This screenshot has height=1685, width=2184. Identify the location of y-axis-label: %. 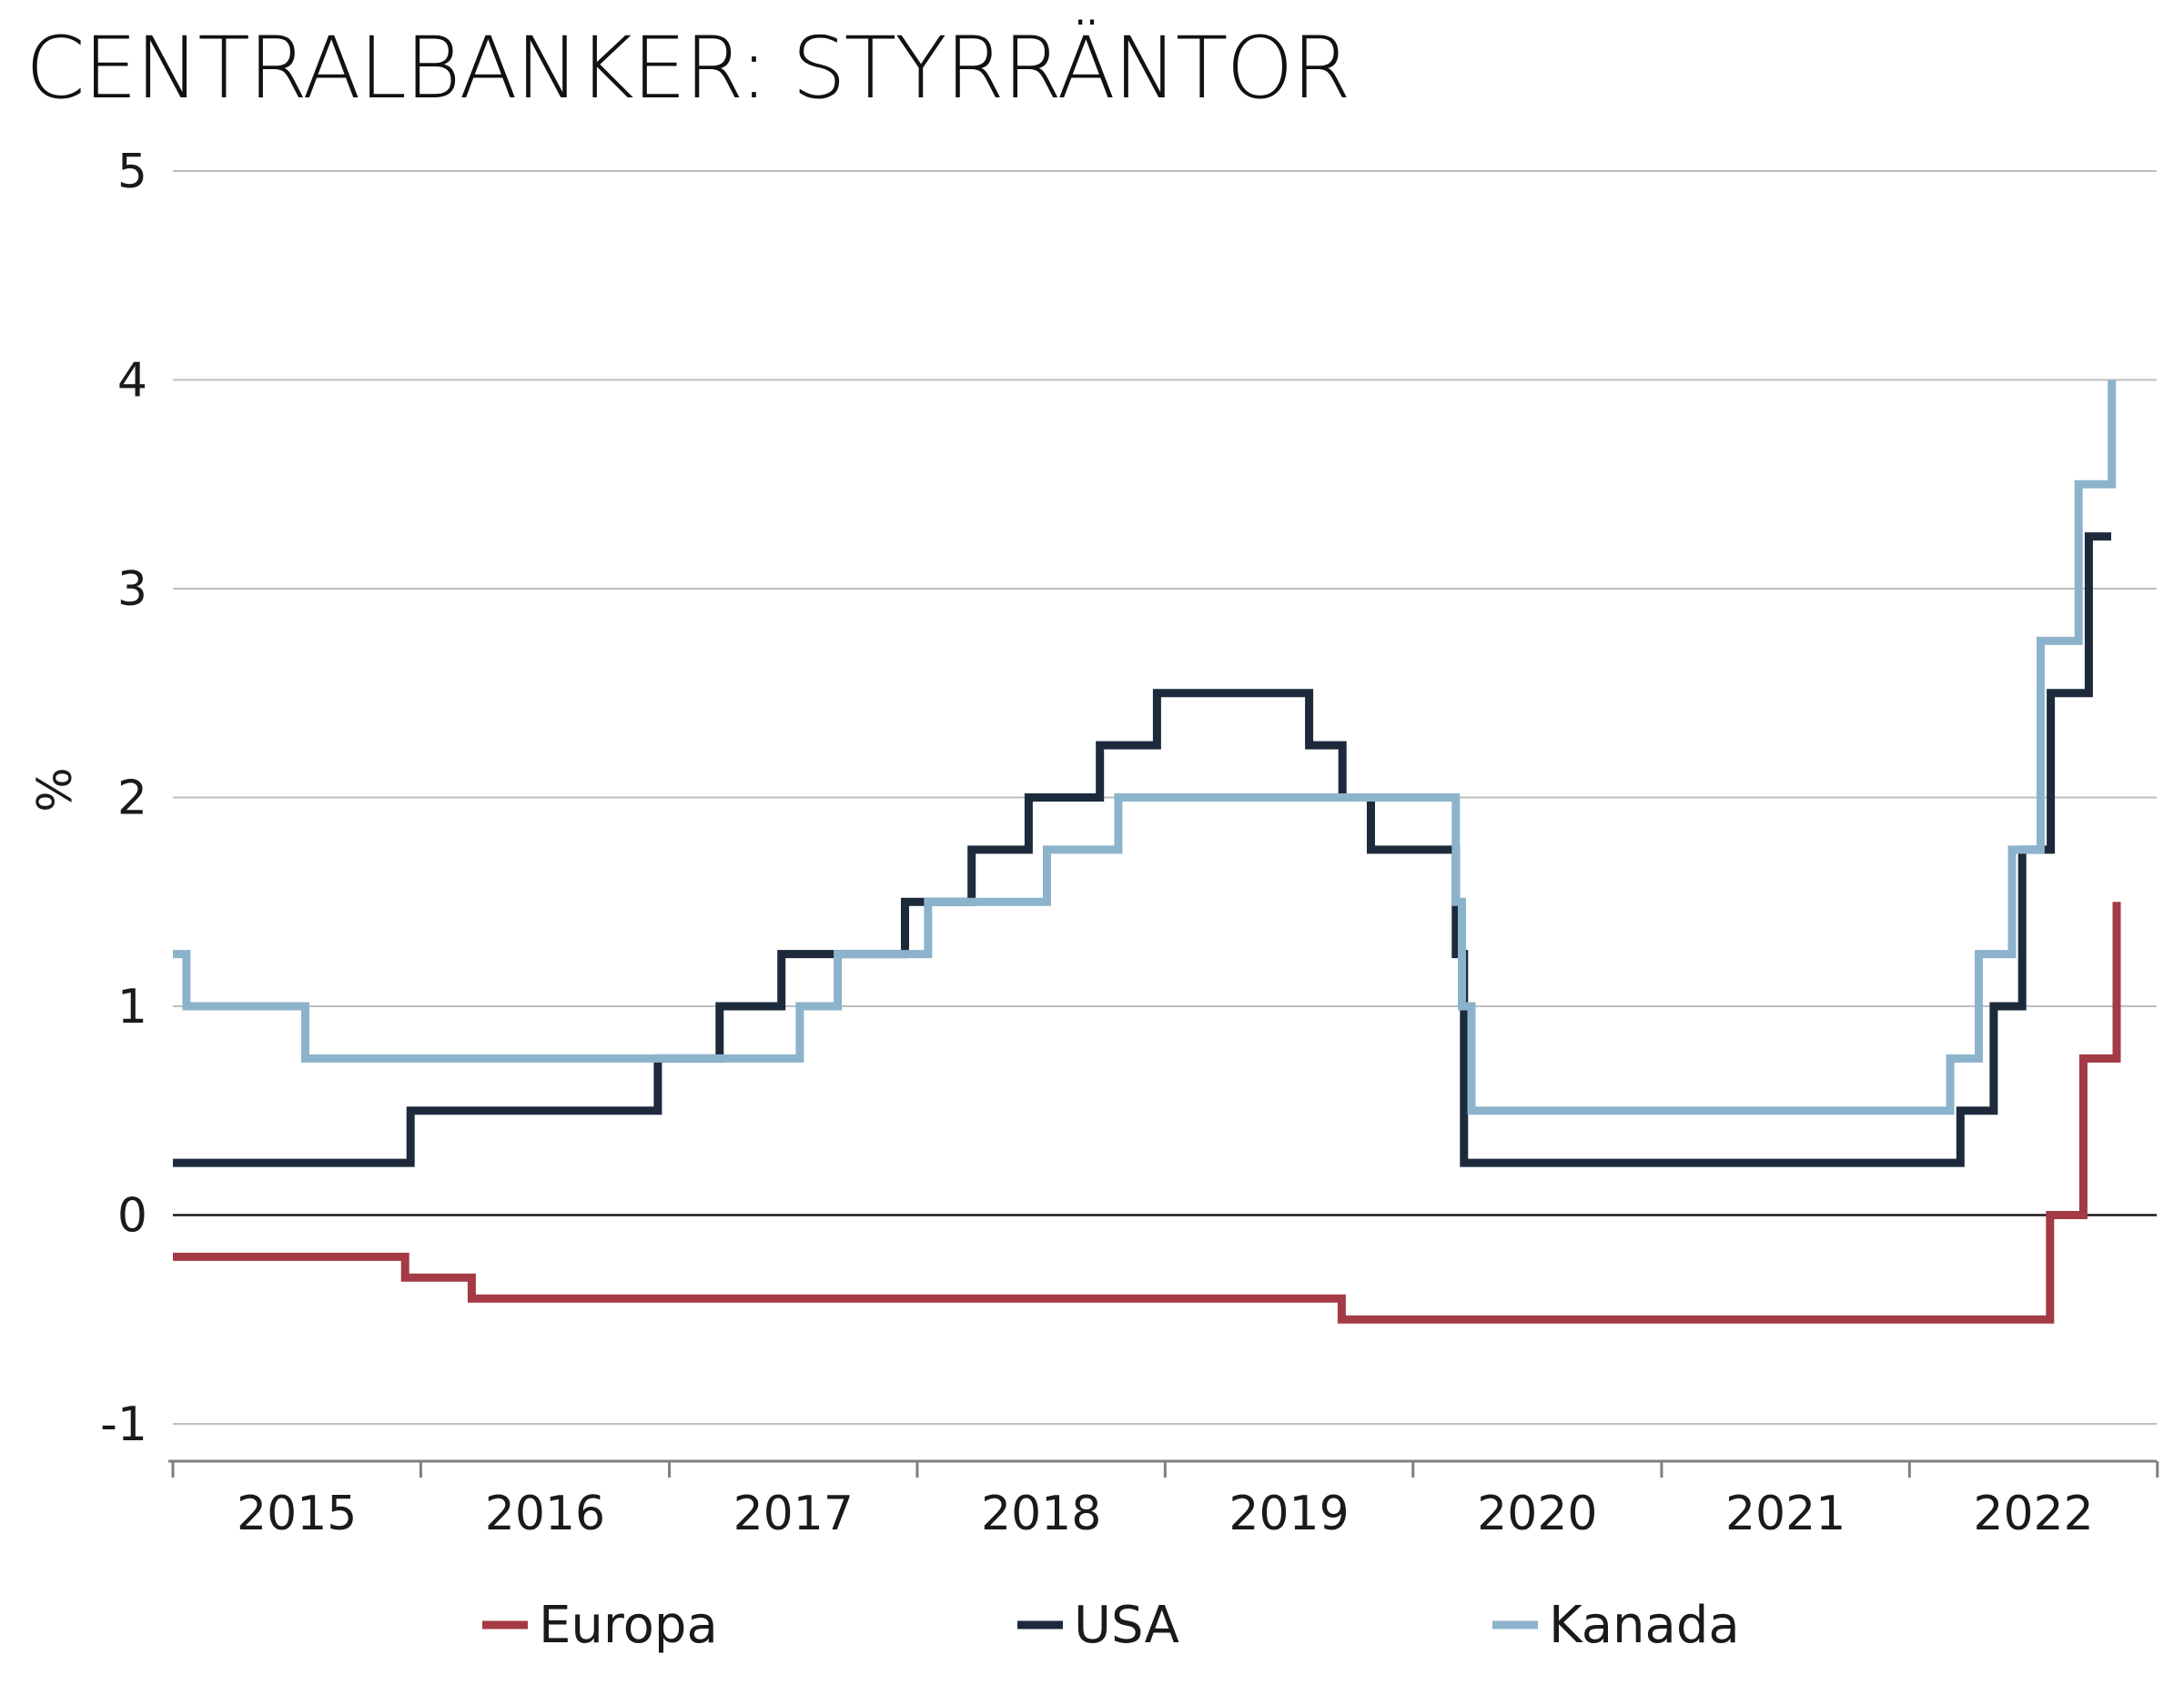
(56, 789).